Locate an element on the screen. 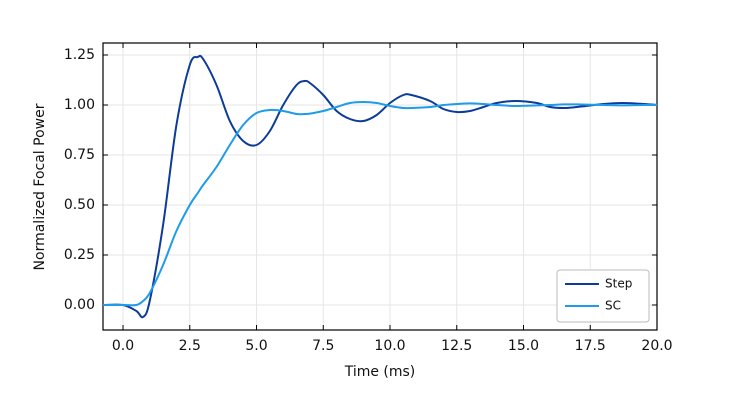  y-tick-label: 0.75 is located at coordinates (79, 155).